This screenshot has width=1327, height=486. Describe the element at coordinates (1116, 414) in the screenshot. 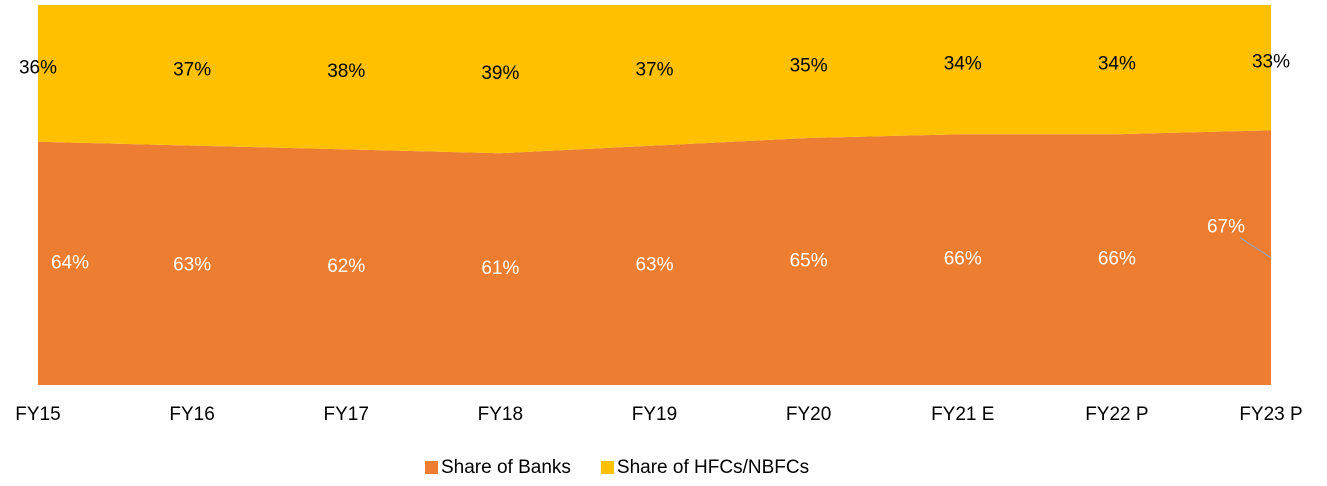

I see `x-tick-label: FY22 P` at that location.